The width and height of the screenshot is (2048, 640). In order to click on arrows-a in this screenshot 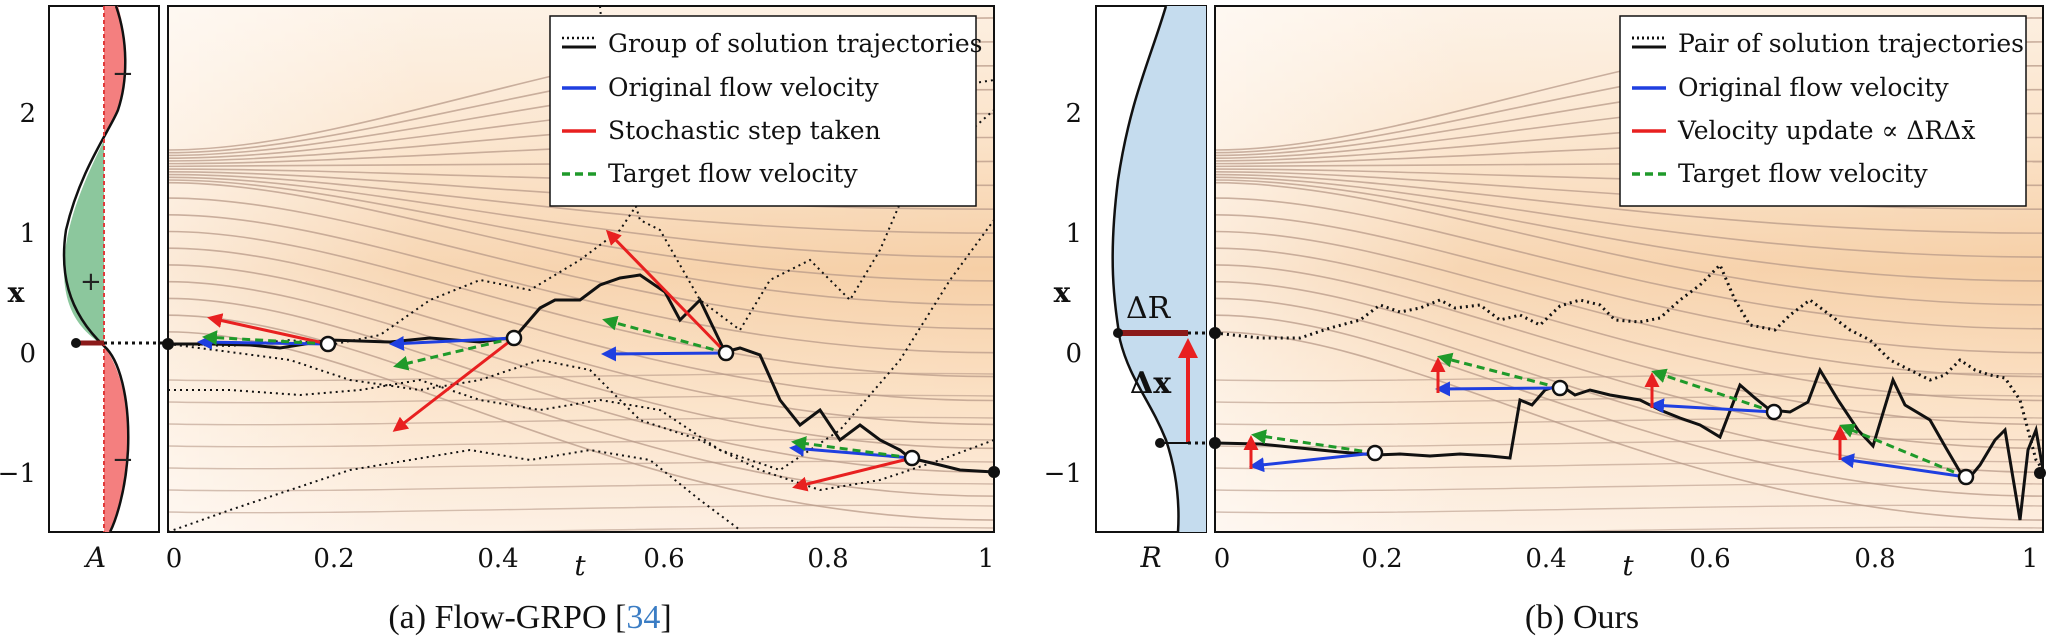, I will do `click(559, 360)`.